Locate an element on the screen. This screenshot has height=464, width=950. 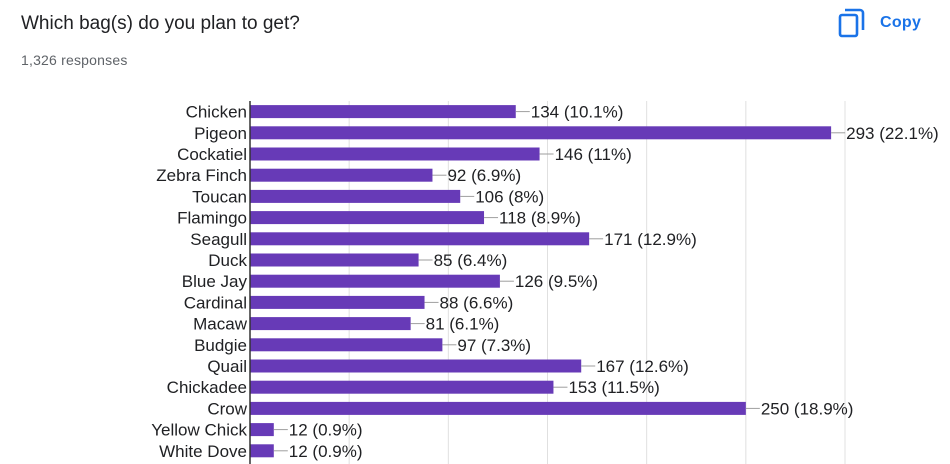
data-label: 118 (8.9%) is located at coordinates (540, 218).